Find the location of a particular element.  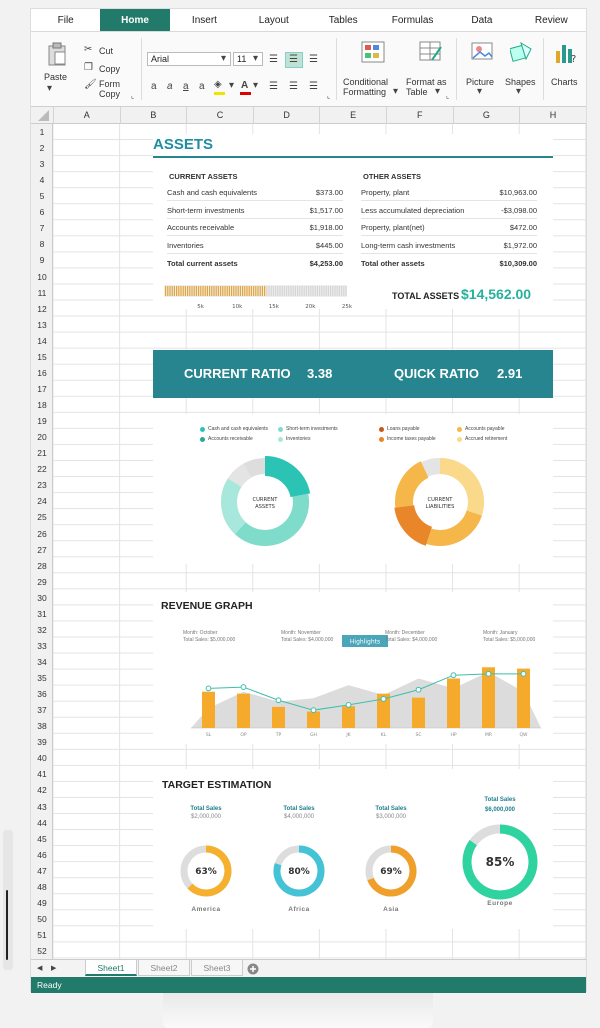

row-header-23: 23 is located at coordinates (42, 485).